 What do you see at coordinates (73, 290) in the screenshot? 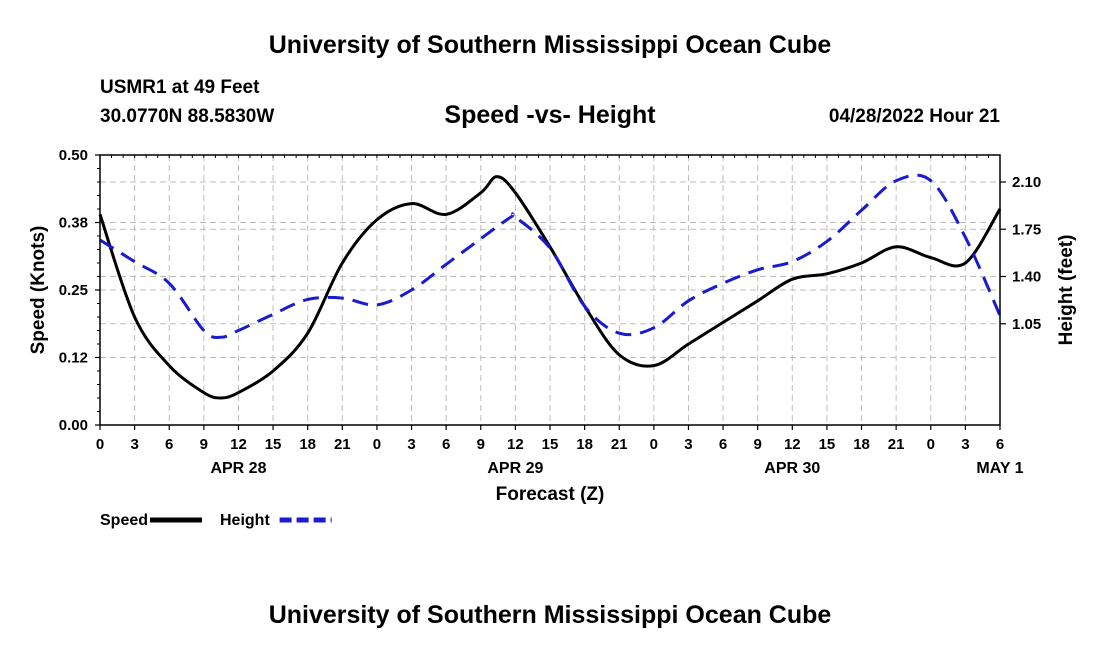
I see `y-tick-label: 0.25` at bounding box center [73, 290].